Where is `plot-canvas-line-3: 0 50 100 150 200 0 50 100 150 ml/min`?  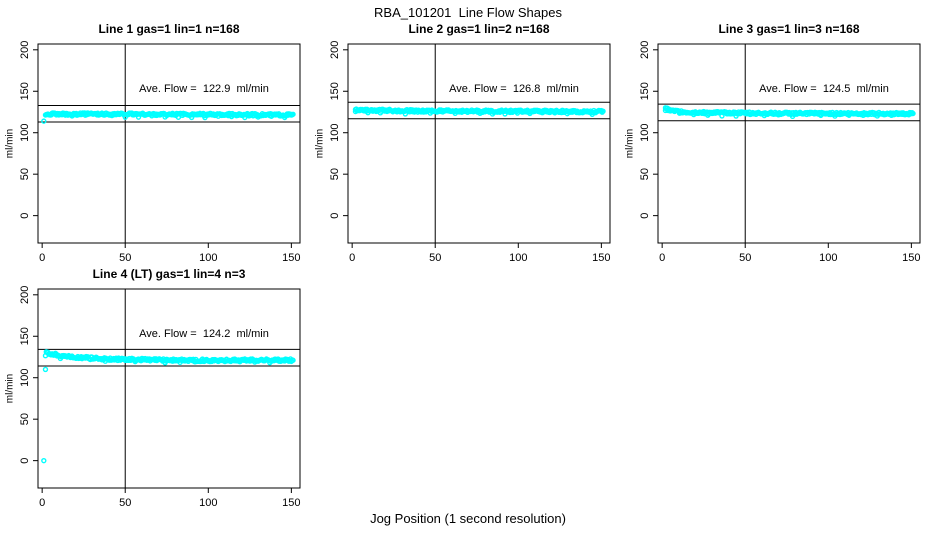 plot-canvas-line-3: 0 50 100 150 200 0 50 100 150 ml/min is located at coordinates (773, 152).